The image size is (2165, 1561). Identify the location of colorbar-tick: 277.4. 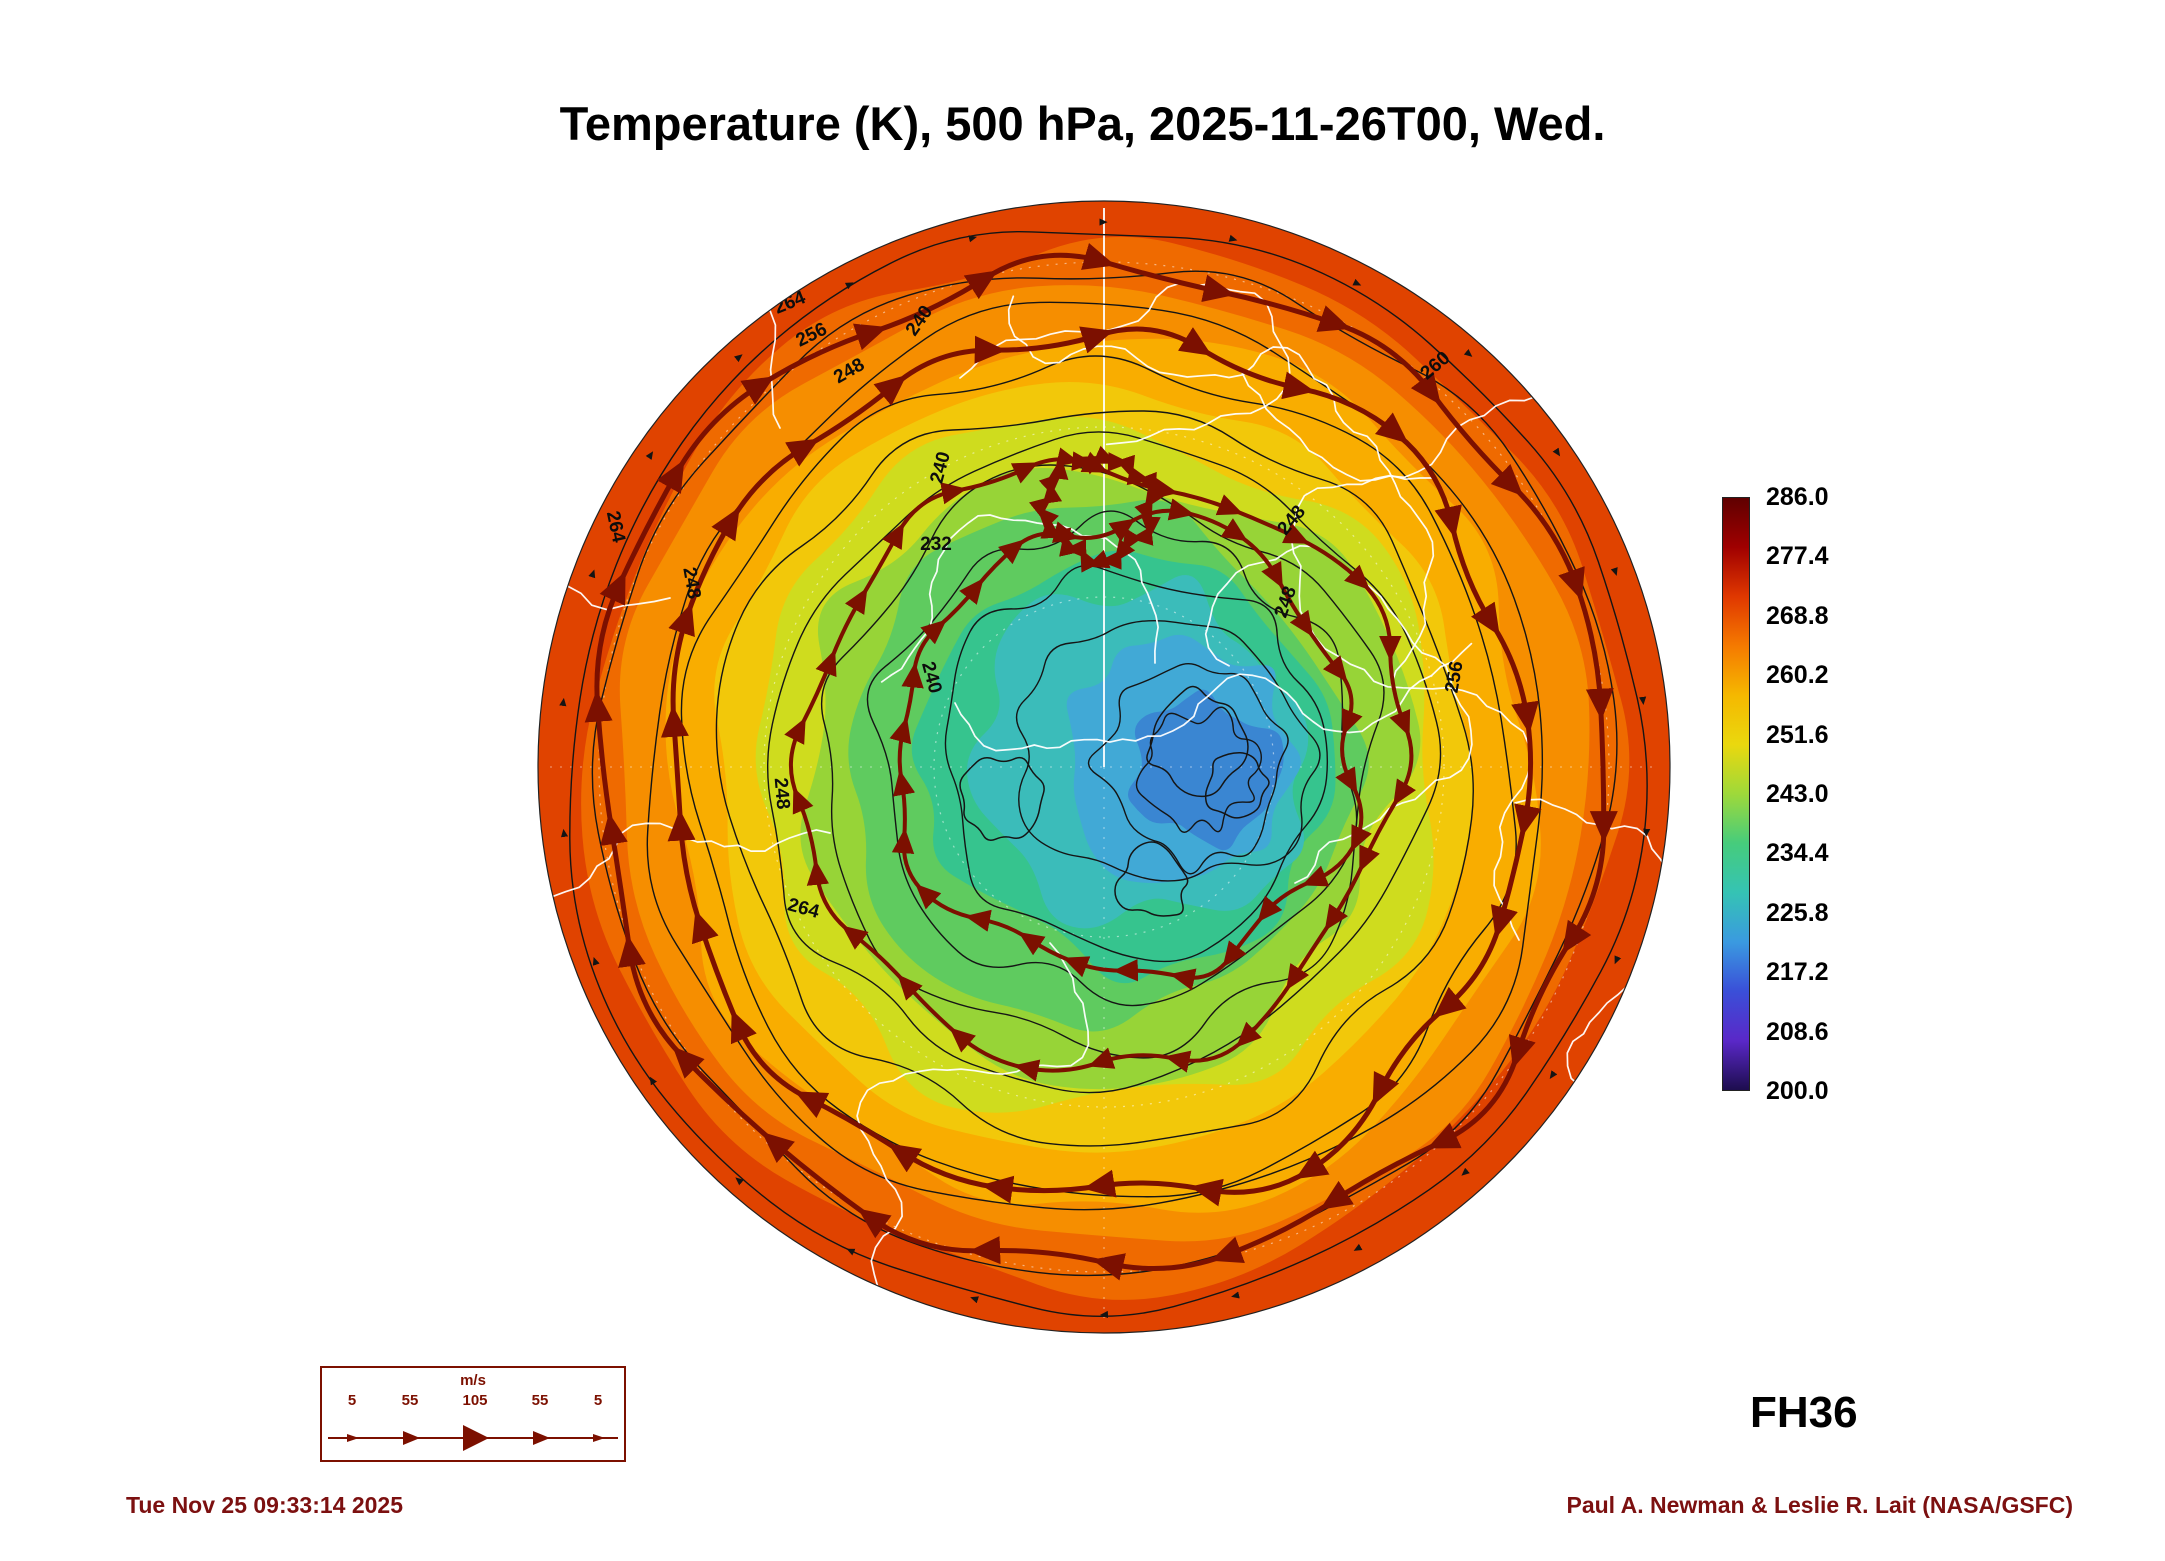
(1797, 556).